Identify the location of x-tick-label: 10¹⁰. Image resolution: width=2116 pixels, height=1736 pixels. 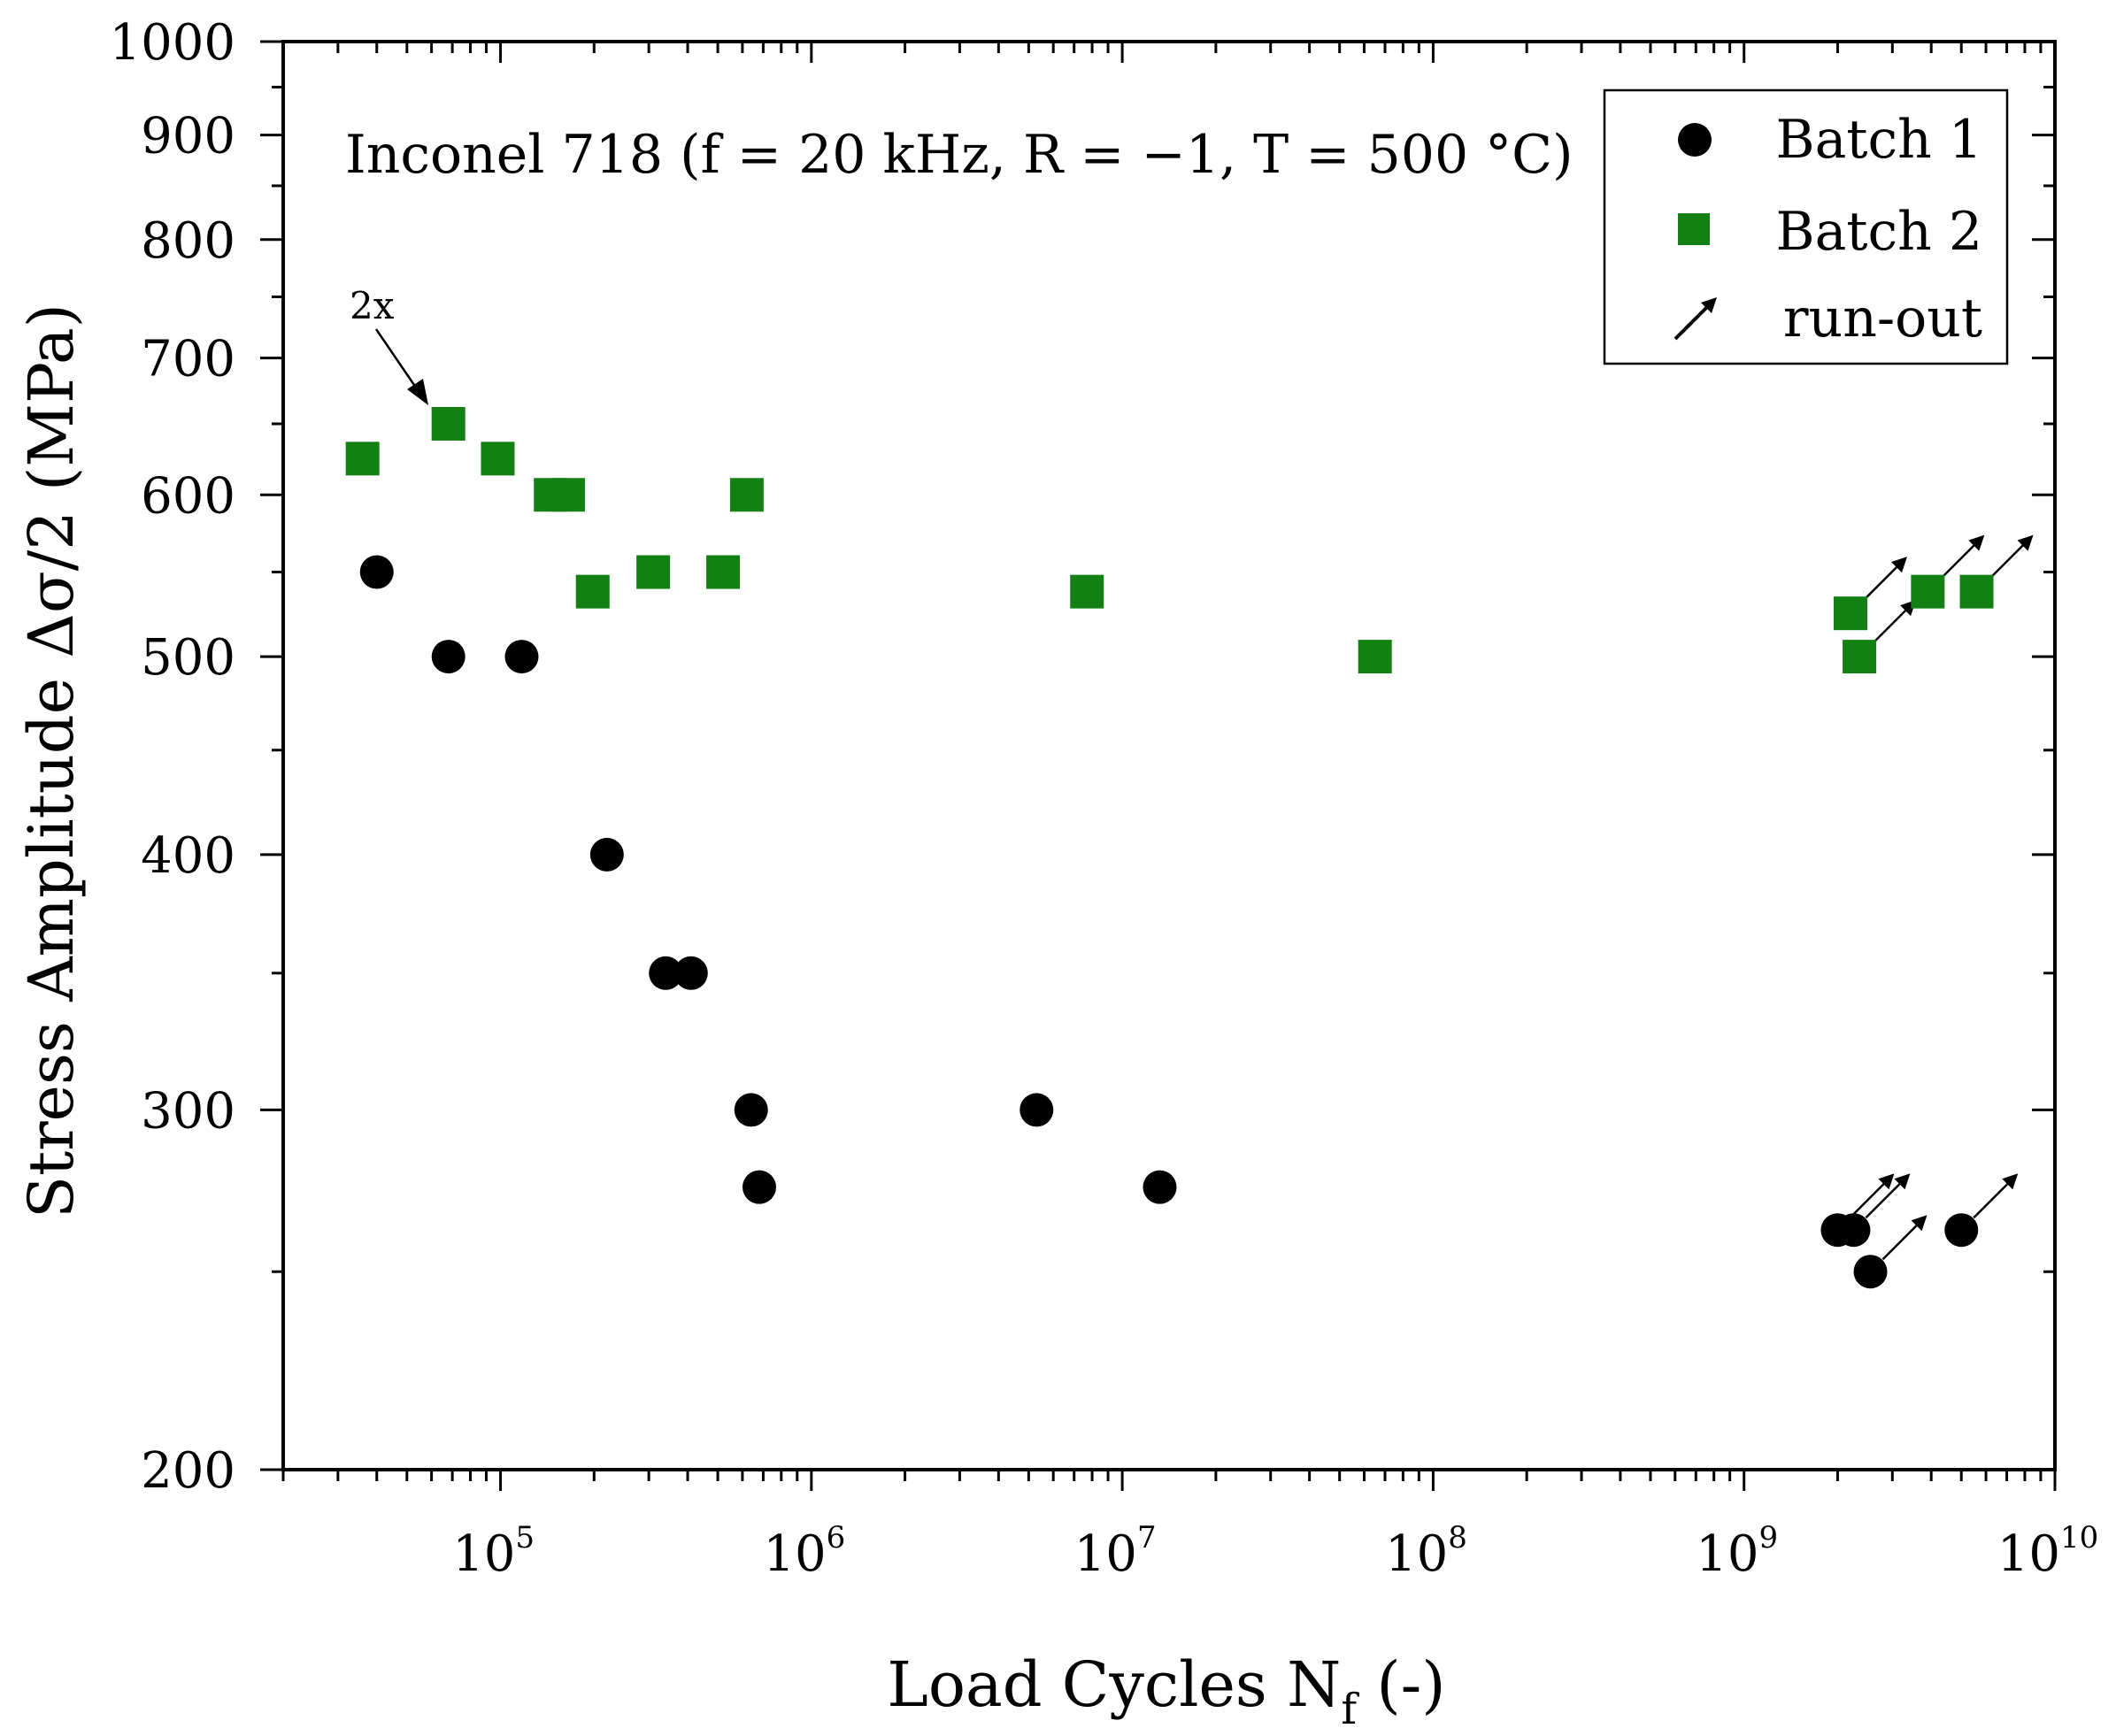
(2048, 1552).